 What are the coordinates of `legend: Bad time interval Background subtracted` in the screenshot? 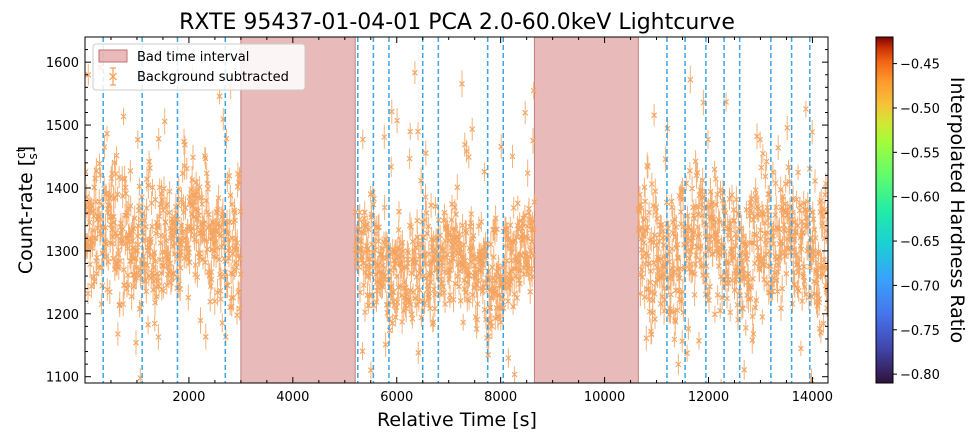 It's located at (199, 67).